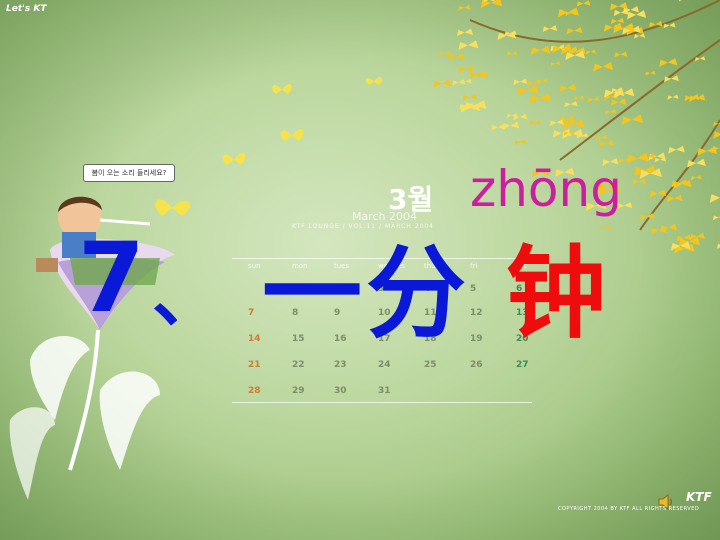 The height and width of the screenshot is (540, 720). What do you see at coordinates (366, 293) in the screenshot?
I see `lesson-title-main: 一分` at bounding box center [366, 293].